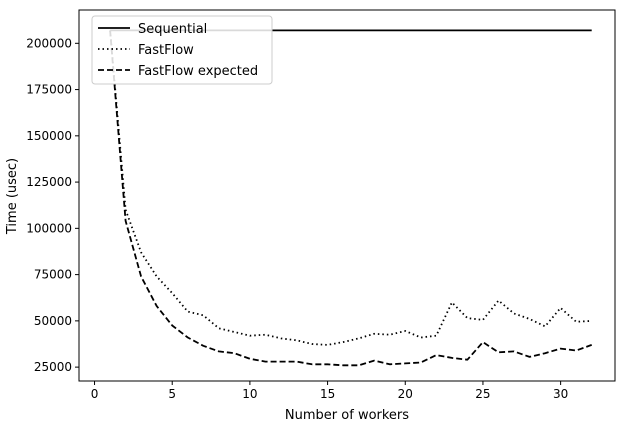 Image resolution: width=629 pixels, height=426 pixels. I want to click on x-tick-label: 20, so click(405, 394).